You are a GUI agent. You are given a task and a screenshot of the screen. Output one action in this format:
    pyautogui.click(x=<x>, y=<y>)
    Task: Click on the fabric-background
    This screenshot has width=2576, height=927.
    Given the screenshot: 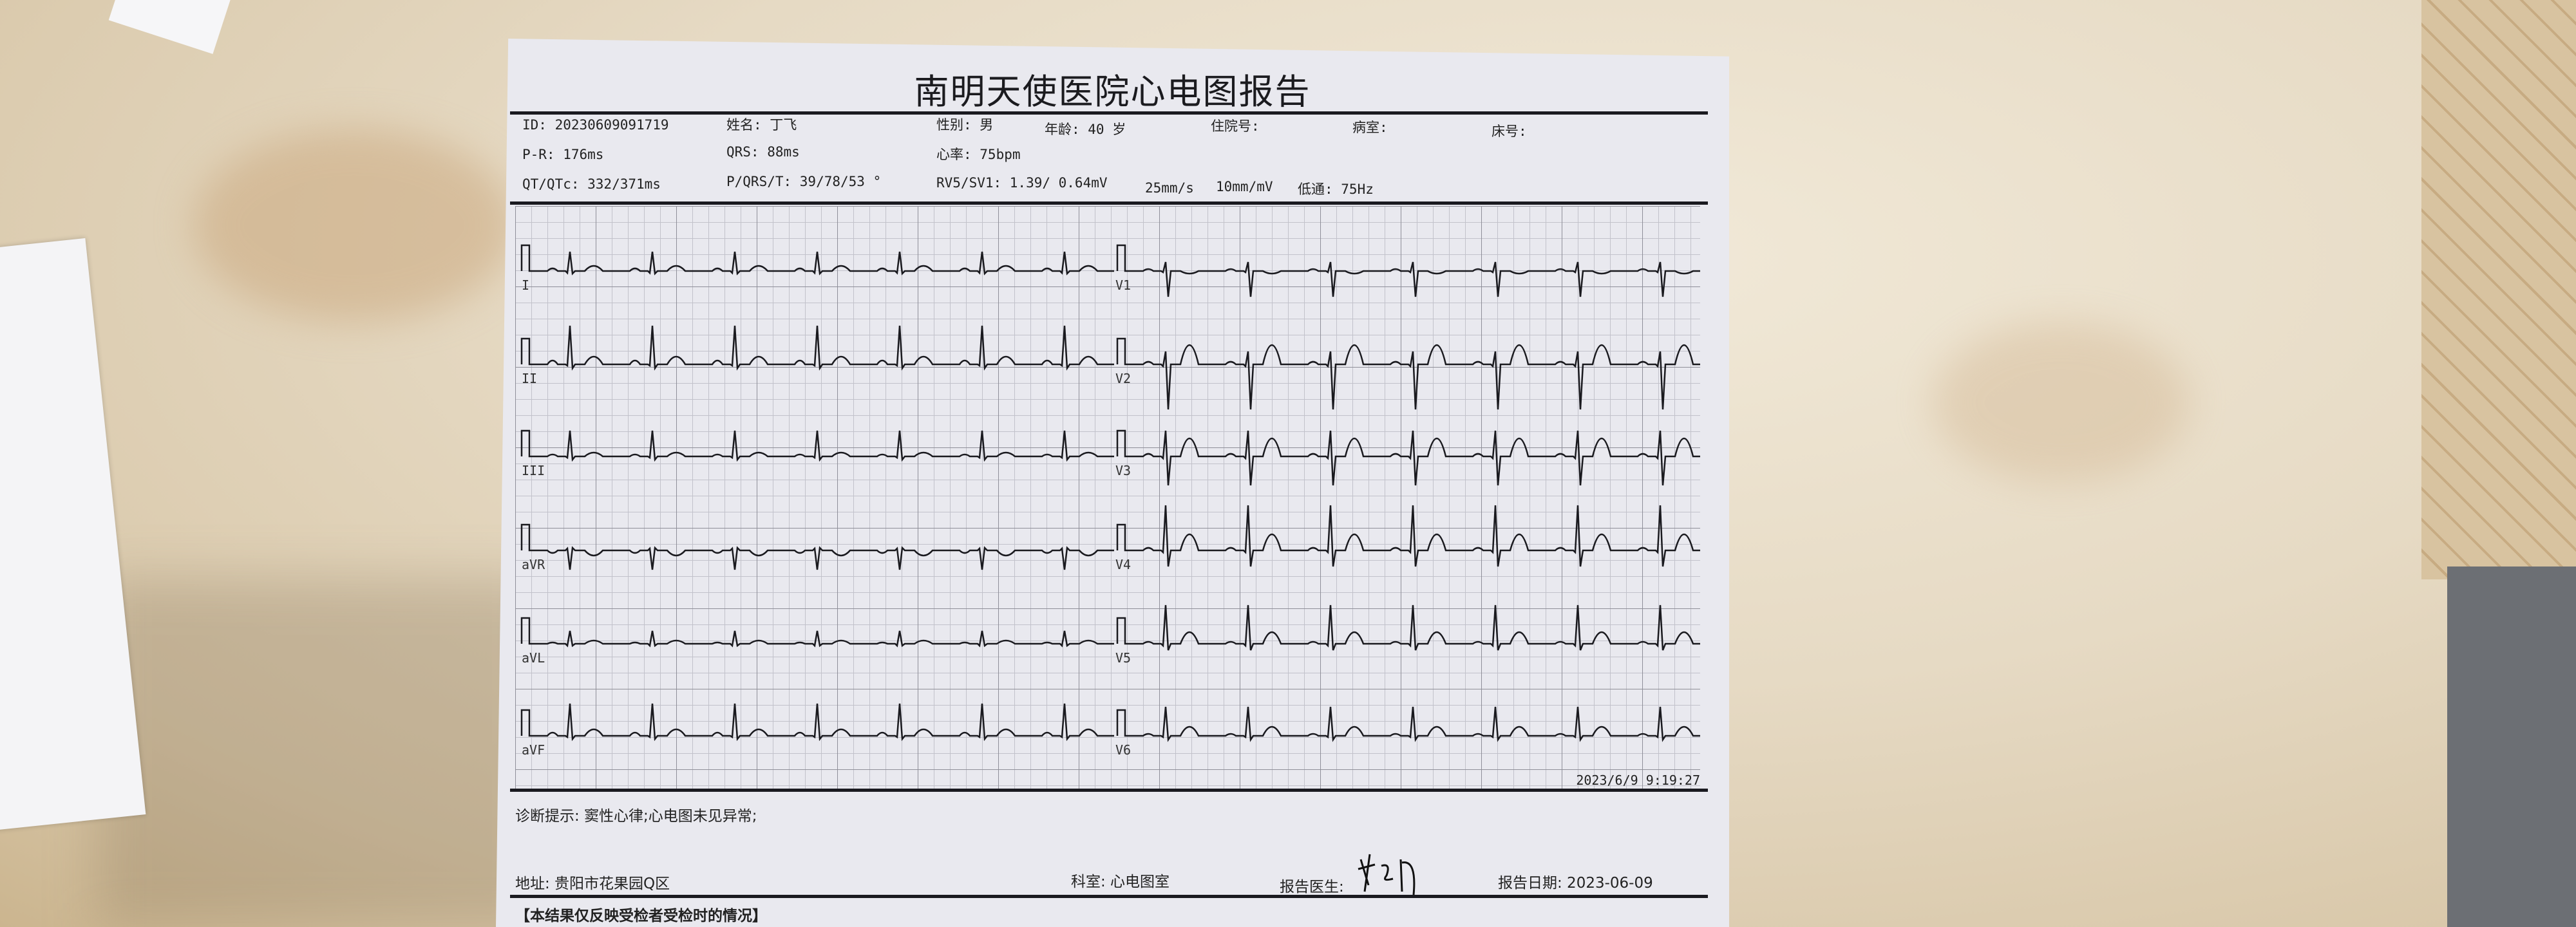 What is the action you would take?
    pyautogui.click(x=2498, y=289)
    